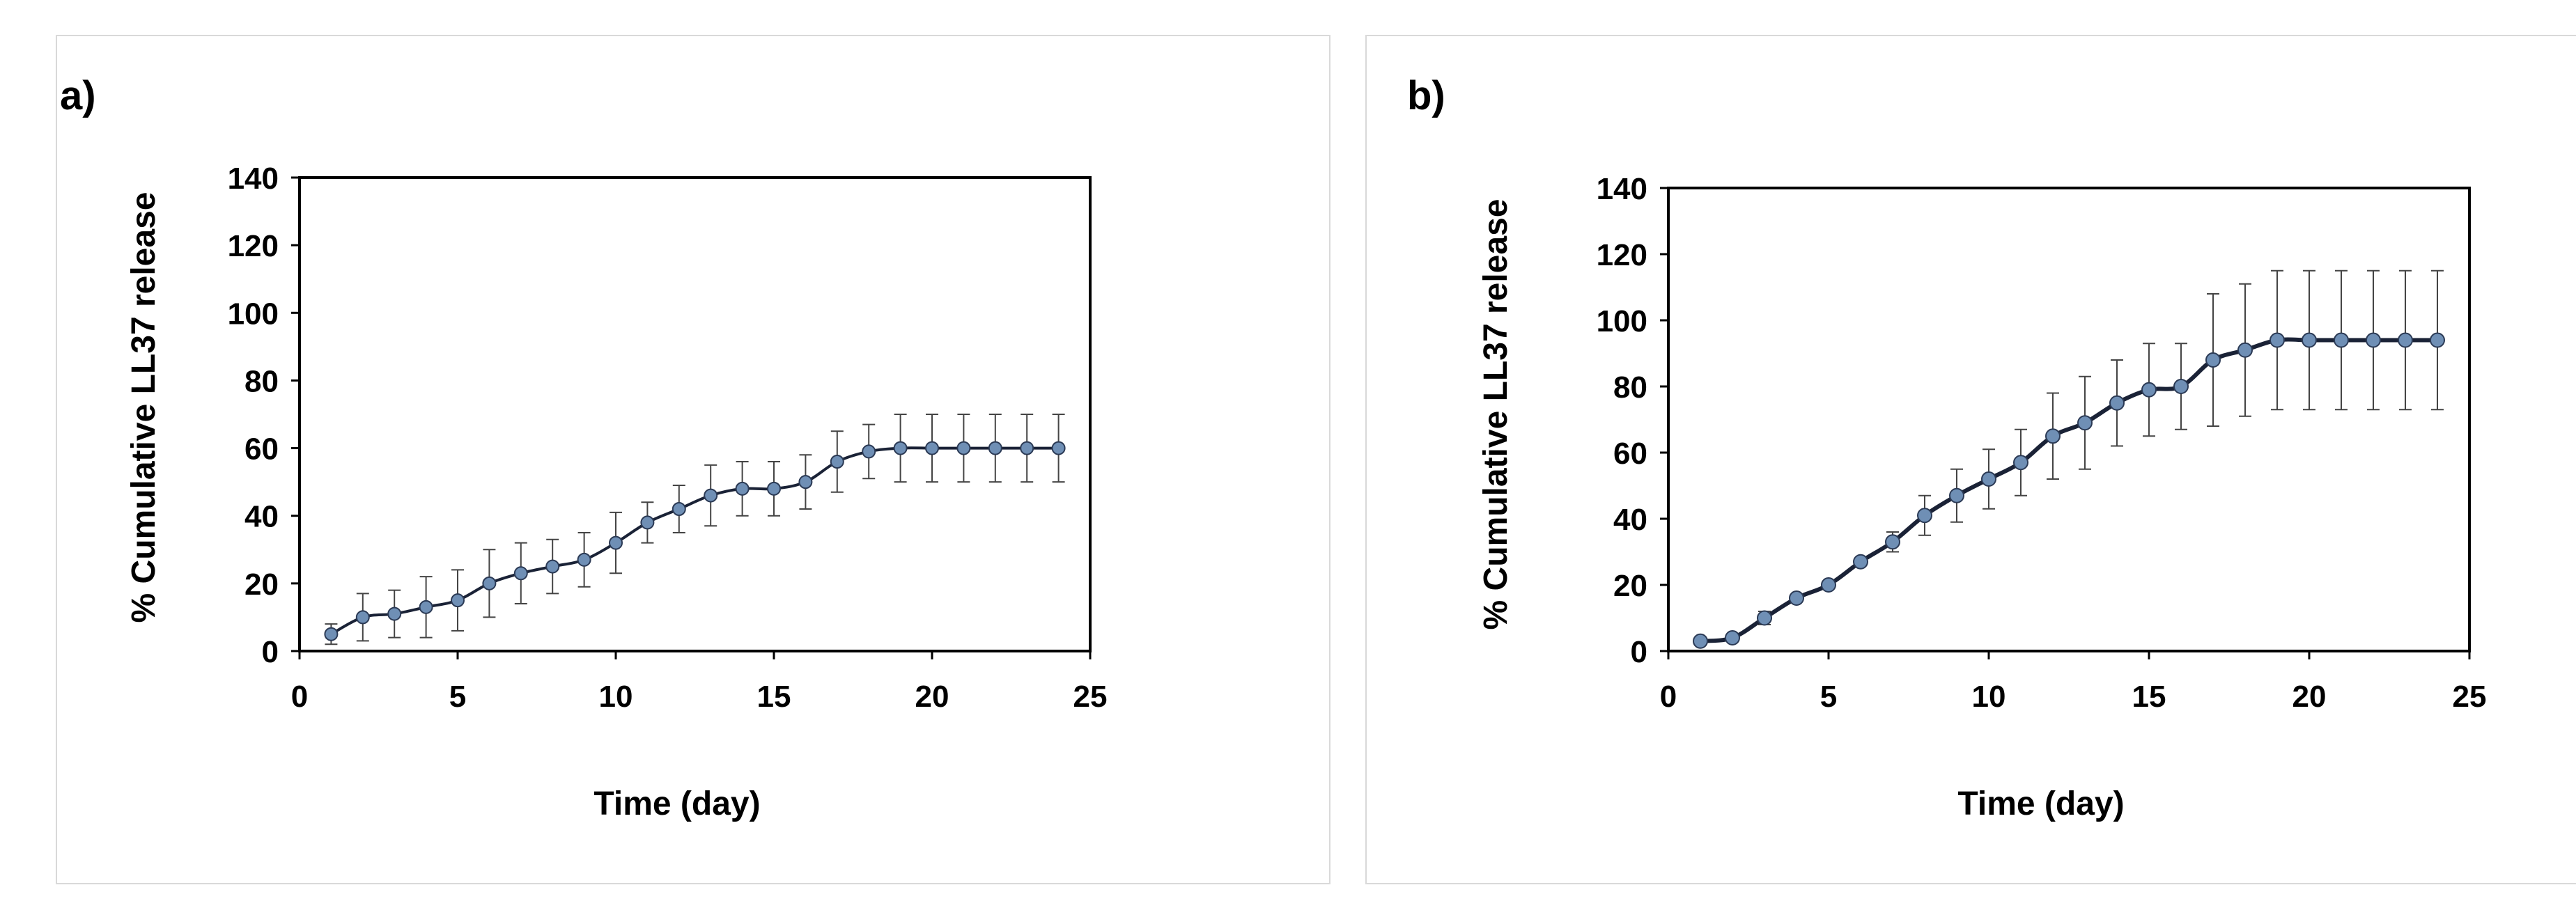 The height and width of the screenshot is (908, 2576). What do you see at coordinates (2069, 491) in the screenshot?
I see `chart-b-markers` at bounding box center [2069, 491].